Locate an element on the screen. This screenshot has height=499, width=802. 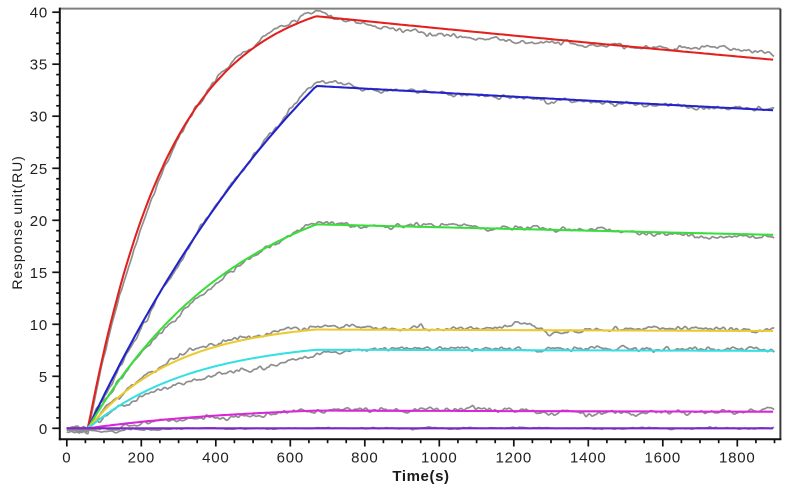
svg-text: 1800 is located at coordinates (737, 457).